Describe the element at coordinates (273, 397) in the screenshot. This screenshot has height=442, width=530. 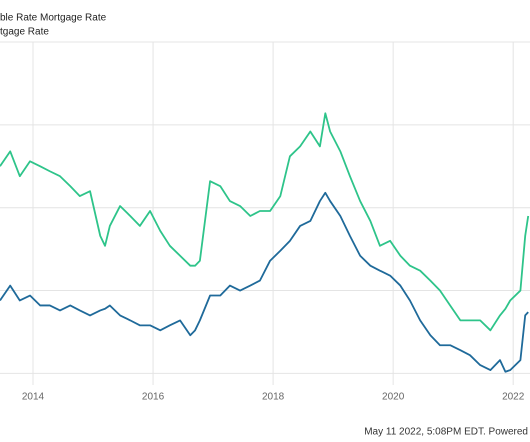
I see `x-tick-label: 2018` at that location.